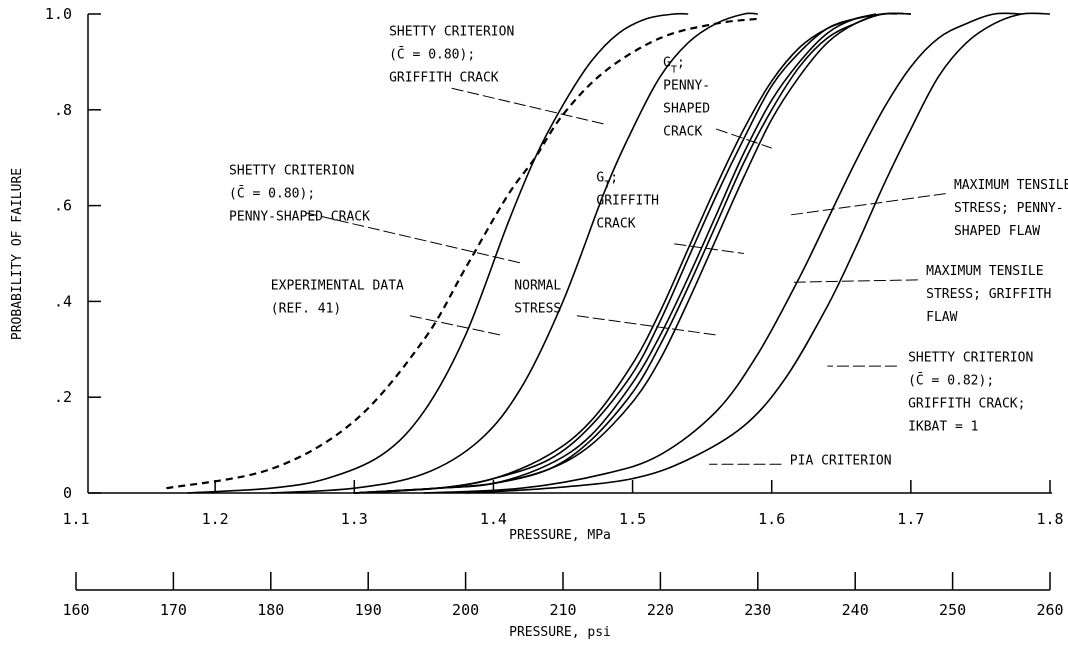  I want to click on annotation-text-line: NORMAL, so click(537, 285).